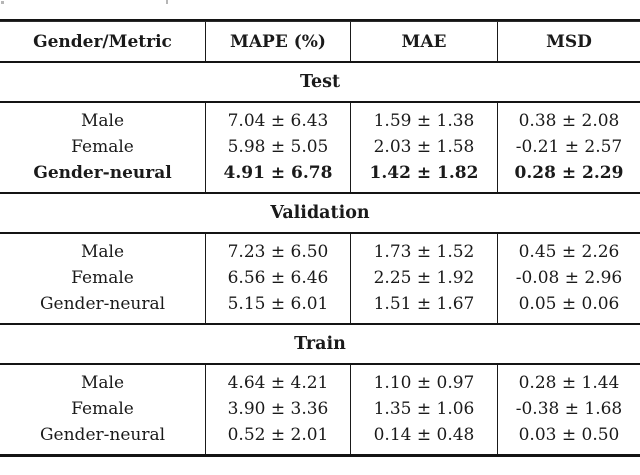  I want to click on msd-value: 0.45 ± 2.26, so click(568, 249).